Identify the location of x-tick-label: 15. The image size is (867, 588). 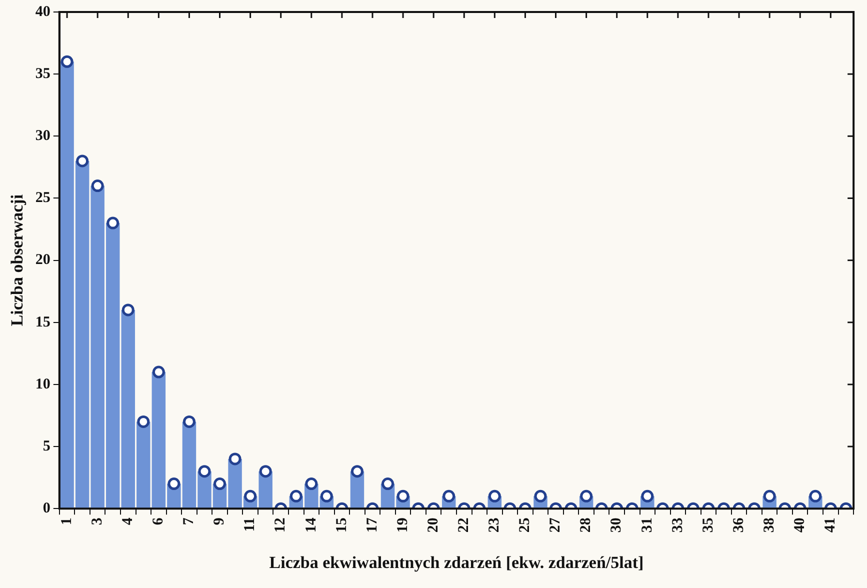
(342, 525).